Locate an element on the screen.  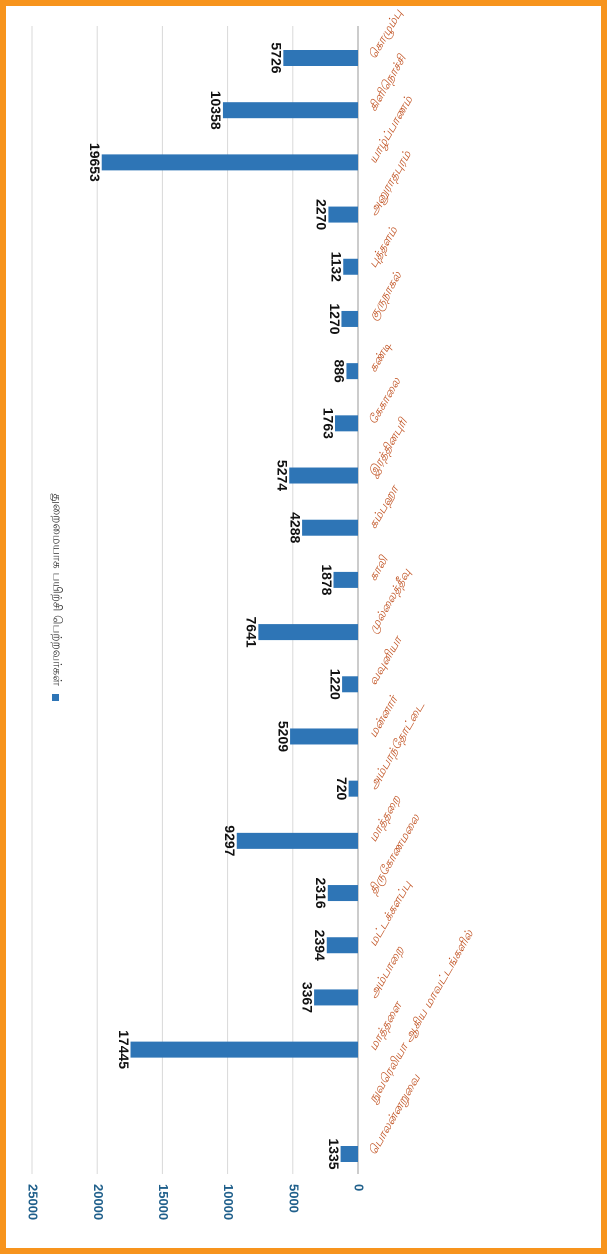
bar-value-label: 5274 is located at coordinates (283, 475).